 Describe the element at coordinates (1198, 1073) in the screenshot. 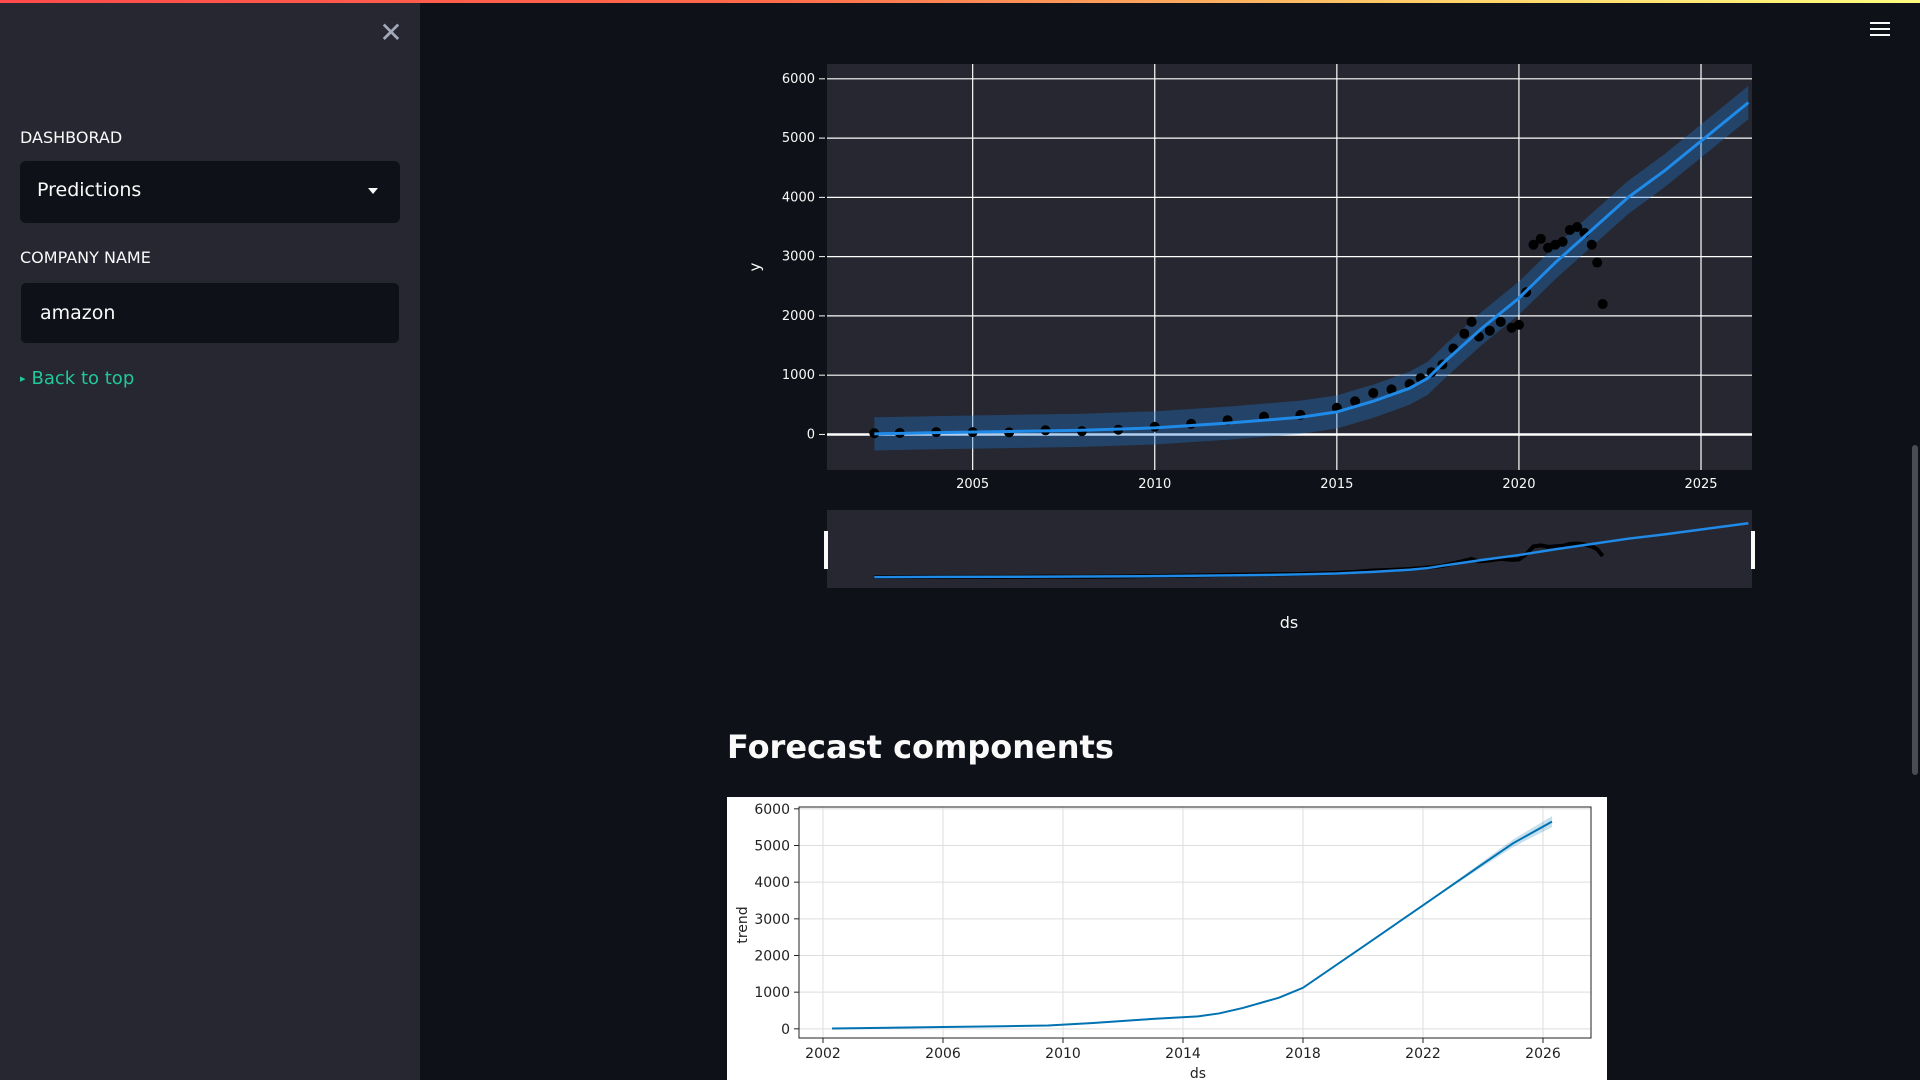

I see `trend-x-axis-label: ds` at that location.